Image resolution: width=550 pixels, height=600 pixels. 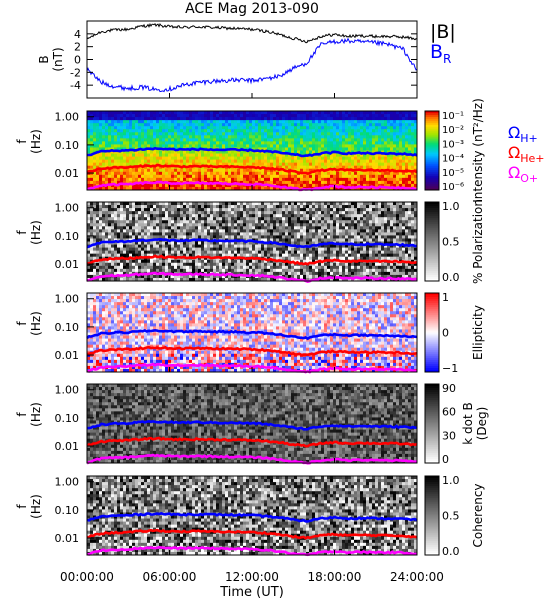 What do you see at coordinates (432, 167) in the screenshot?
I see `colorbar-cell` at bounding box center [432, 167].